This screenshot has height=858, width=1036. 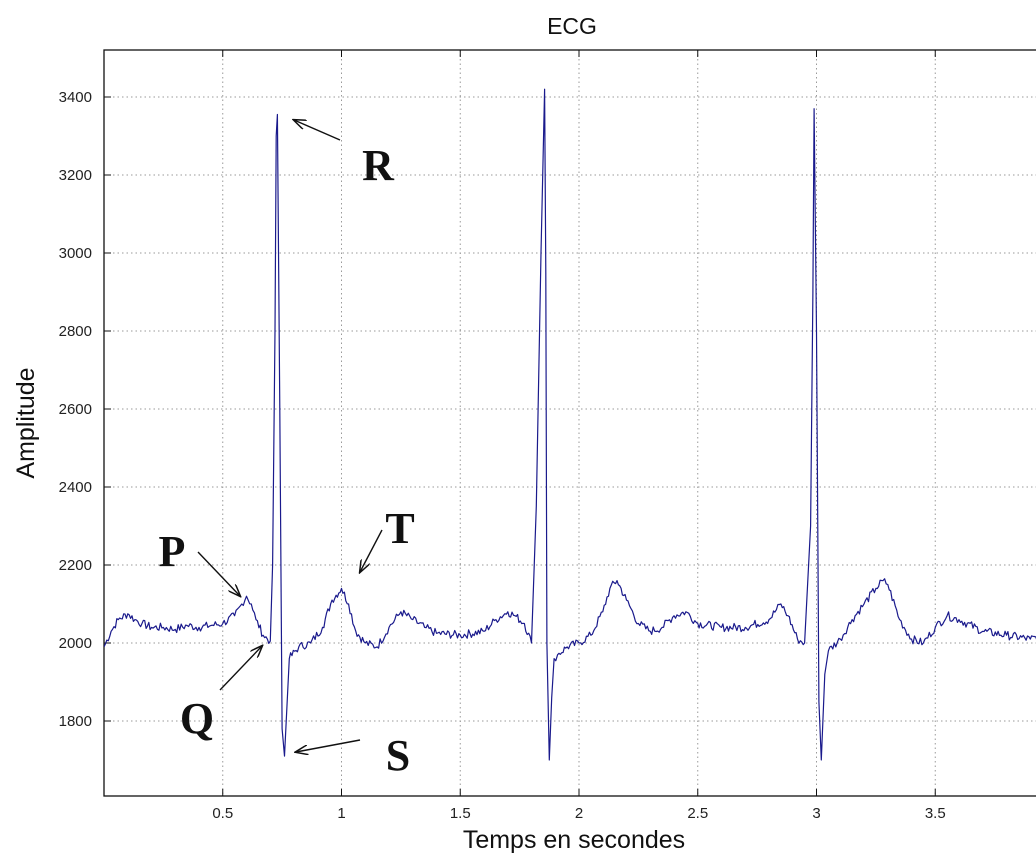 What do you see at coordinates (399, 528) in the screenshot?
I see `wave-label-t: T` at bounding box center [399, 528].